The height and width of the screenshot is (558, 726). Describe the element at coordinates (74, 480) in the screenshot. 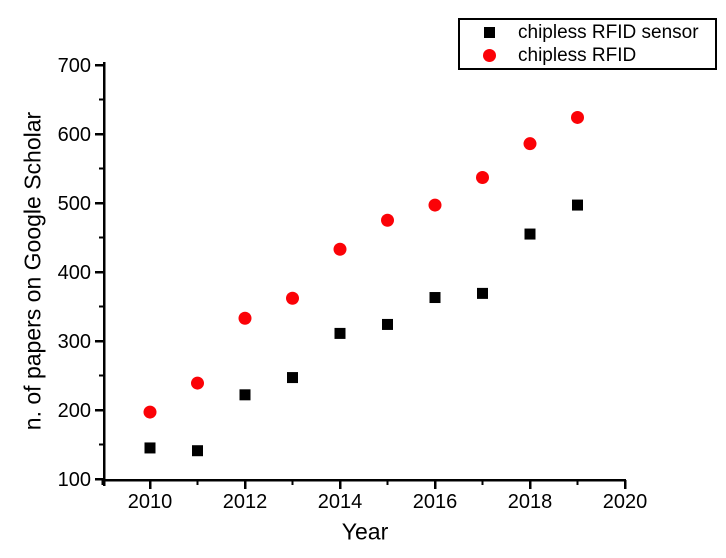

I see `y-tick-label: 100` at that location.